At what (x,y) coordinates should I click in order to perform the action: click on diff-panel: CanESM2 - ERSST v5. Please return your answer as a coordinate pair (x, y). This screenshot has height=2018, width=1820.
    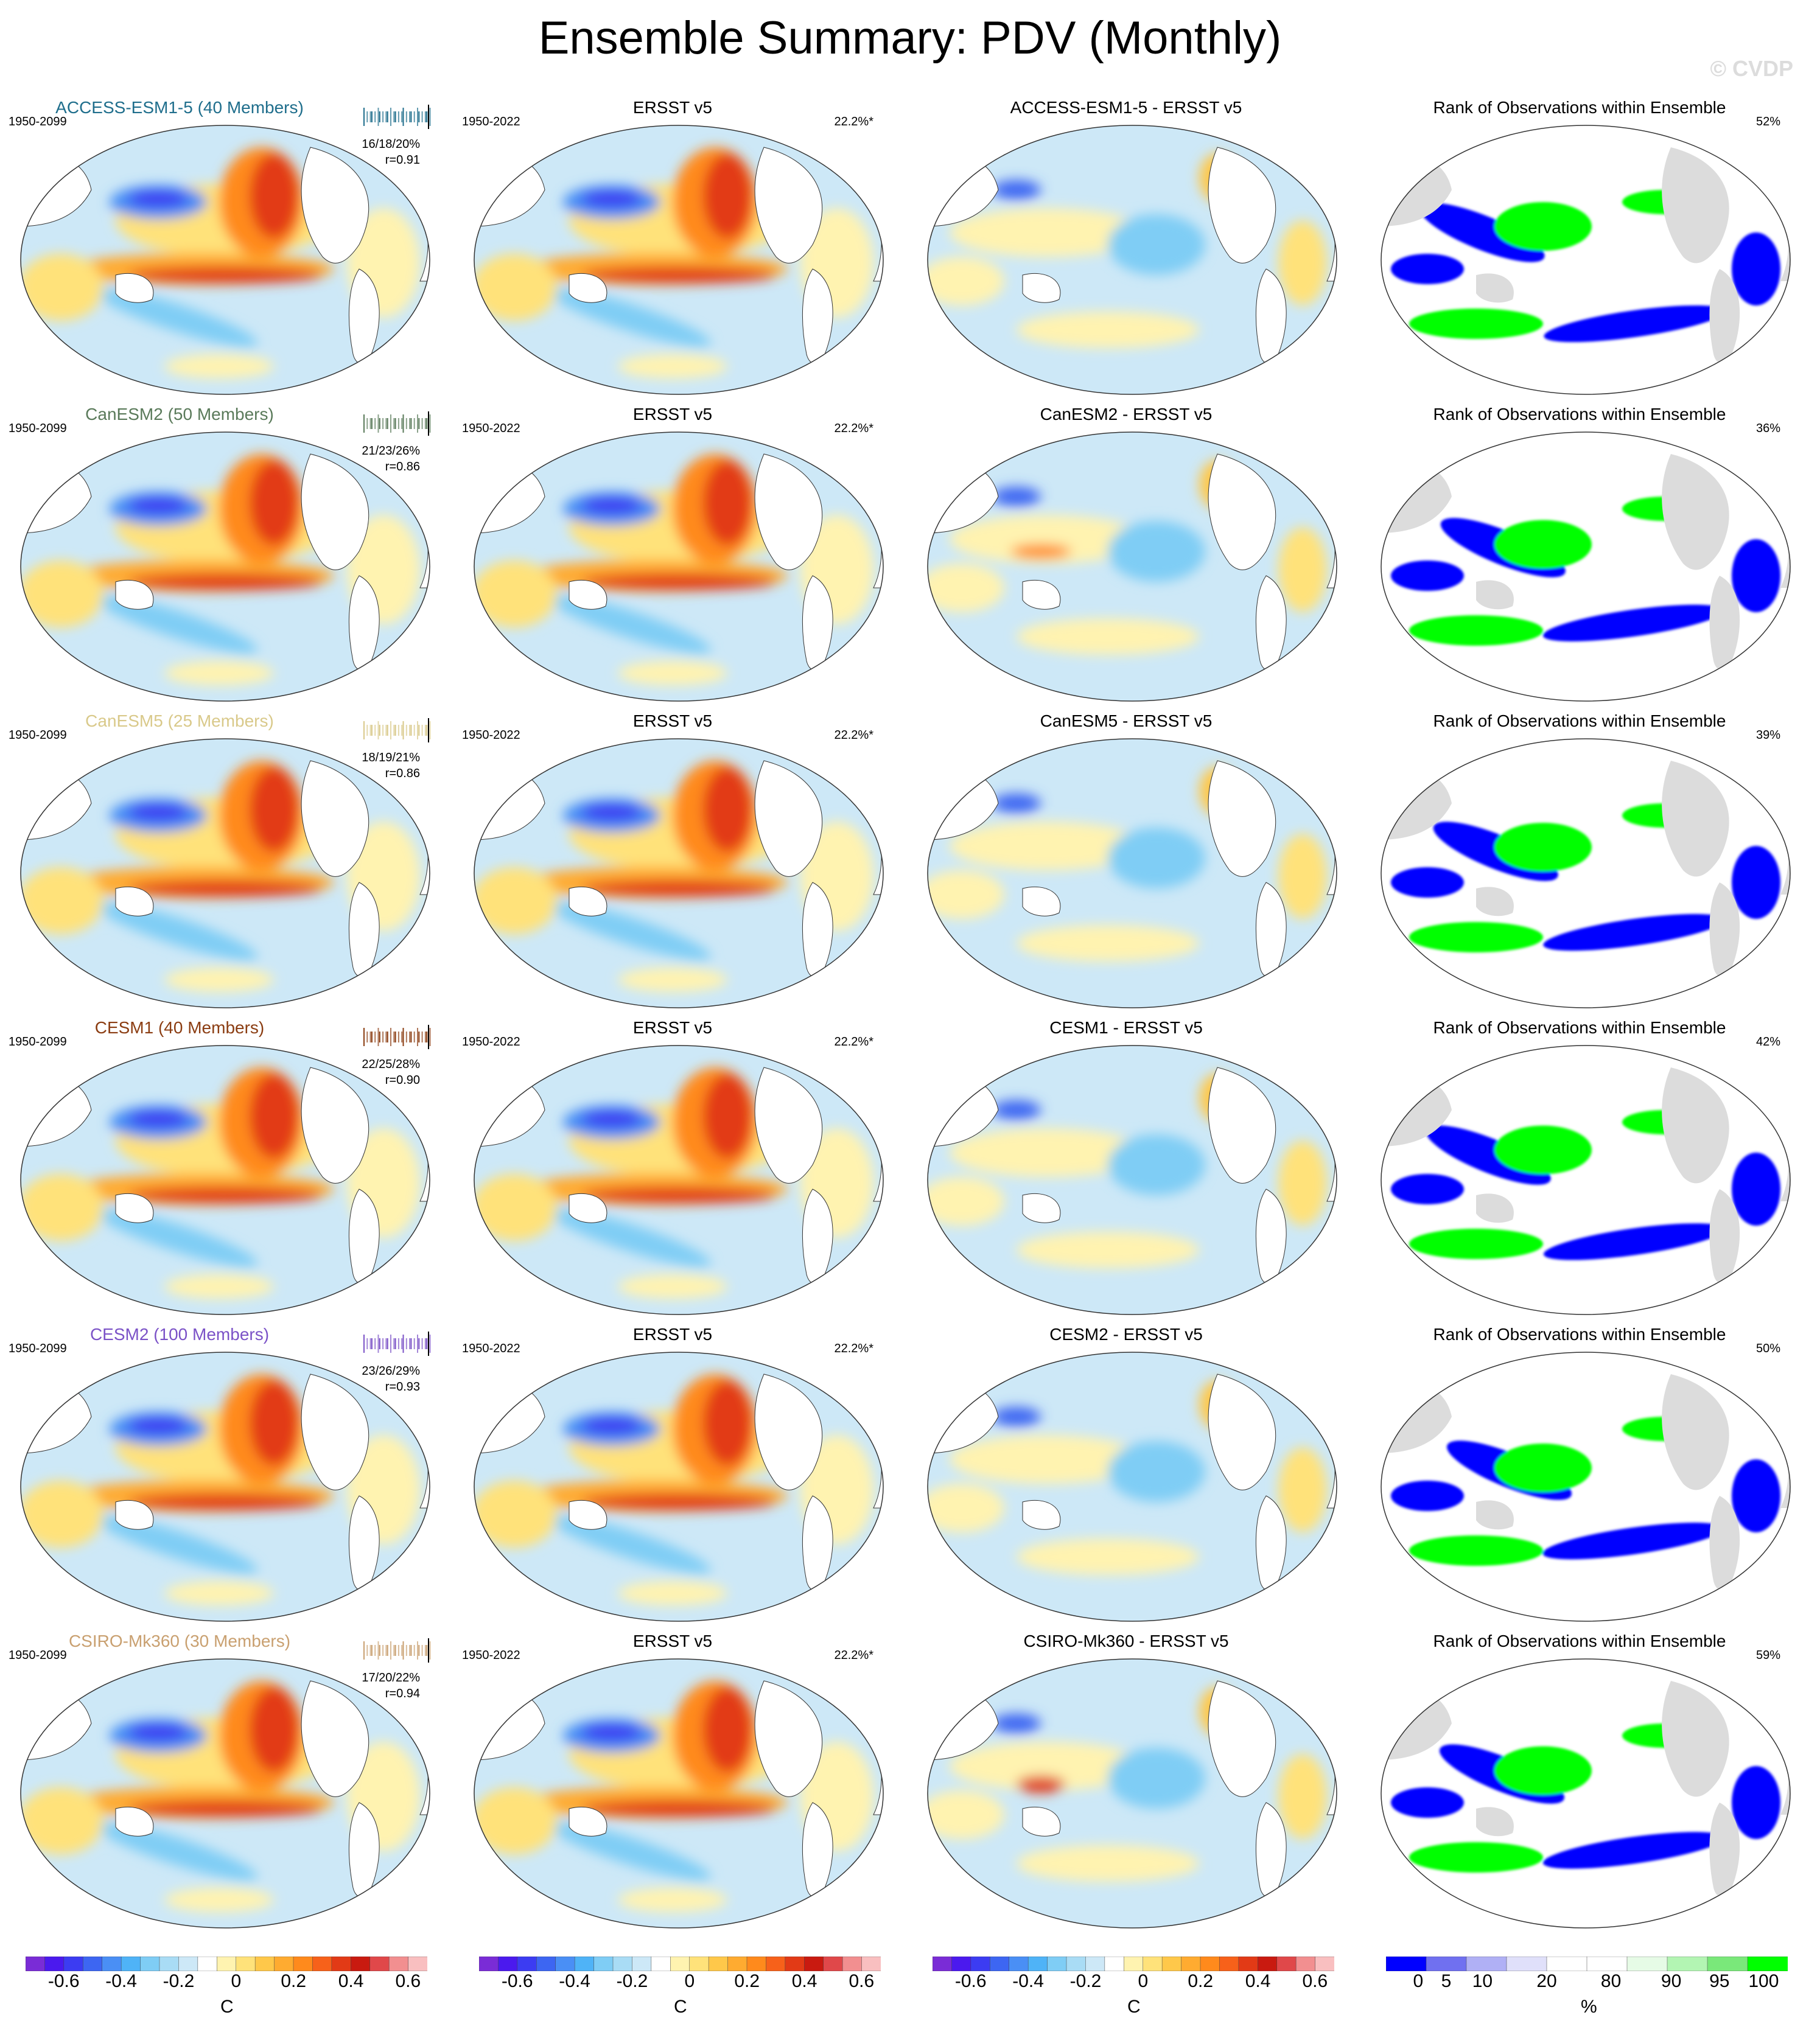
    Looking at the image, I should click on (1126, 557).